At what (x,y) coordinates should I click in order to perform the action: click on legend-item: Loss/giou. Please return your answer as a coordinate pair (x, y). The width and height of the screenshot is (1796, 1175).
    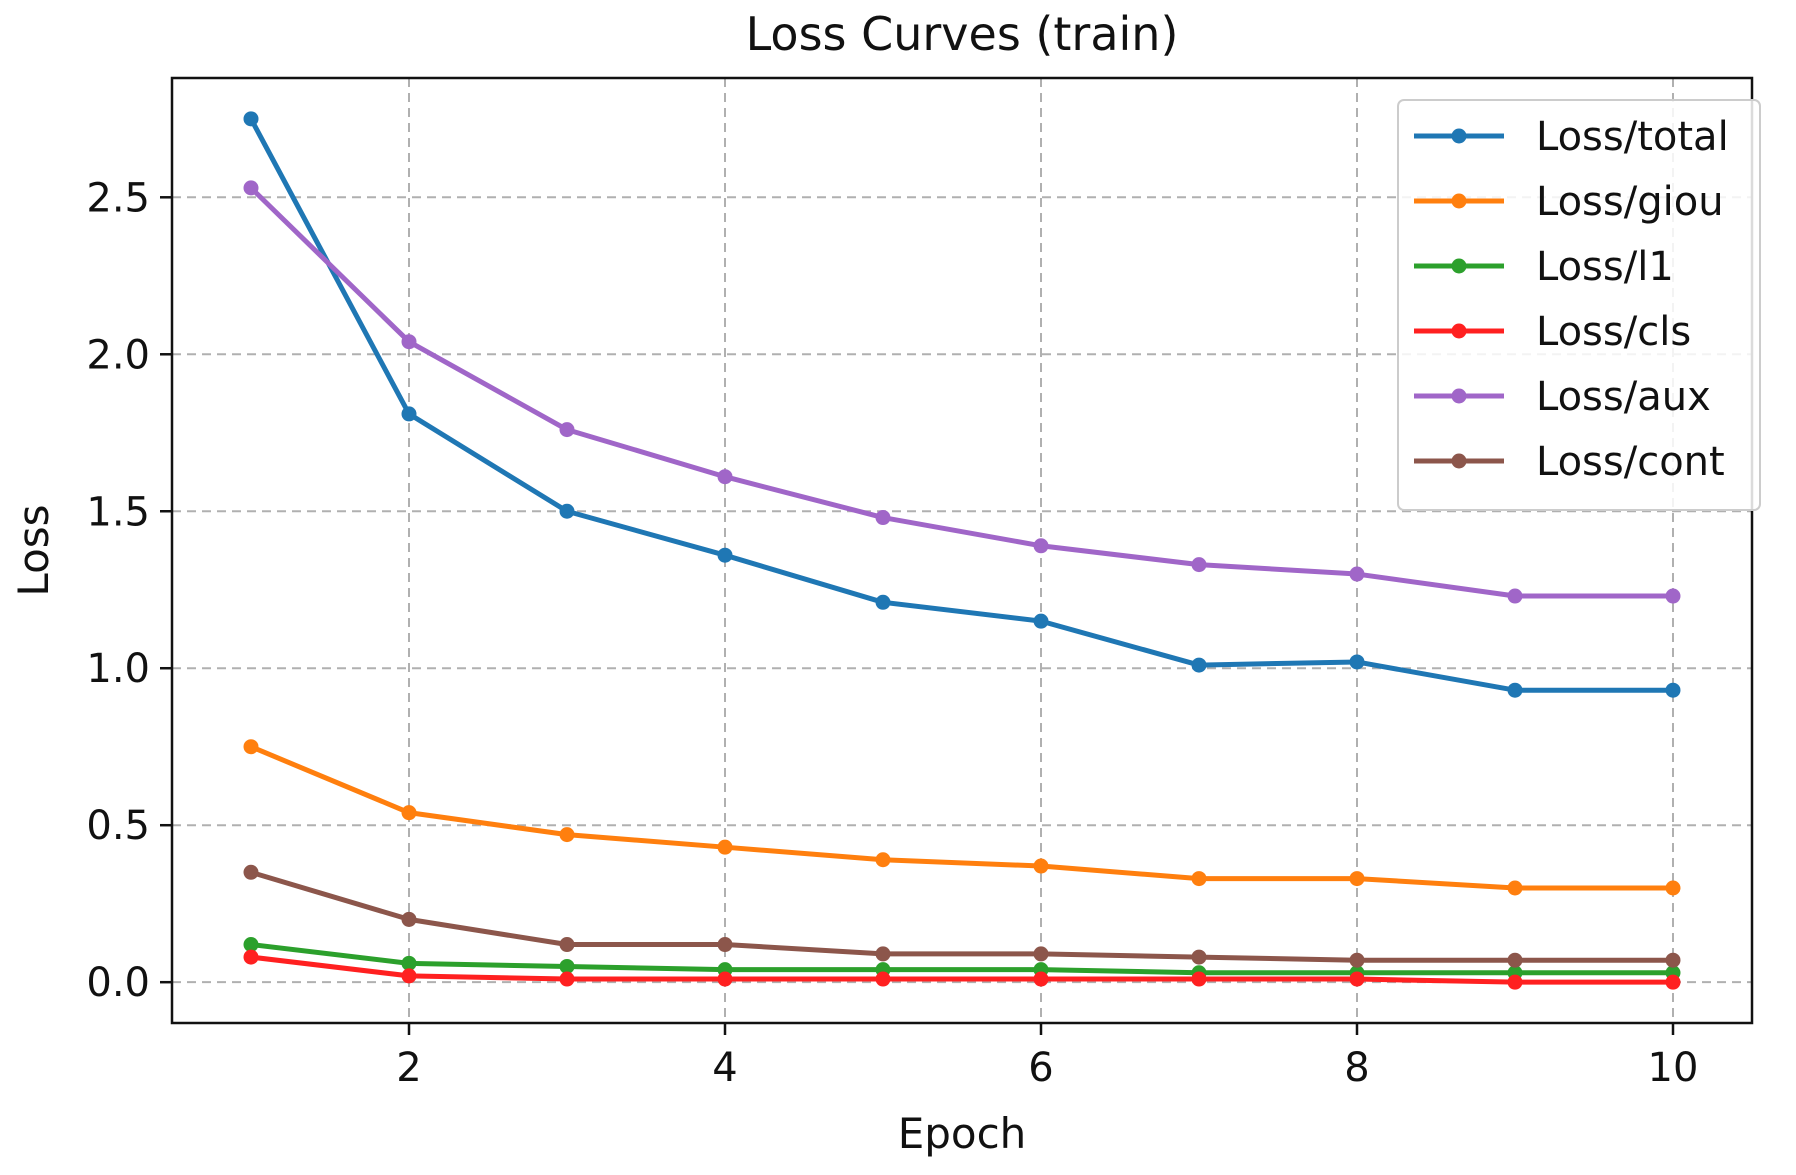
    Looking at the image, I should click on (1569, 202).